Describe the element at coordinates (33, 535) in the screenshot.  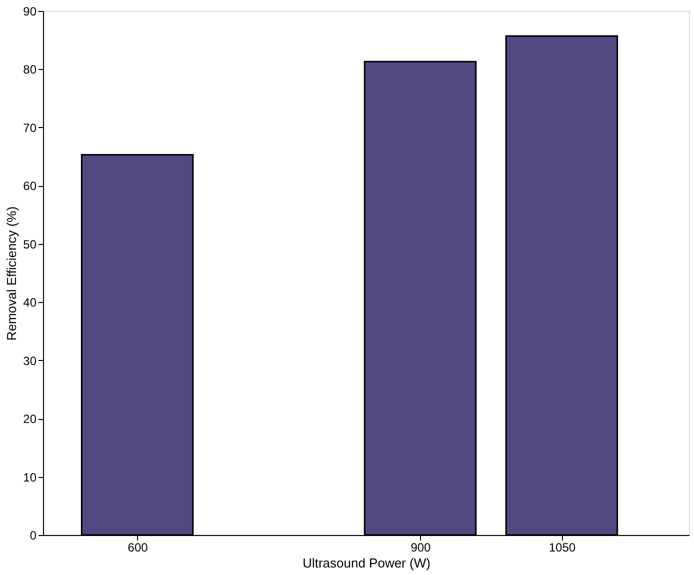
I see `y-tick-label: 0` at that location.